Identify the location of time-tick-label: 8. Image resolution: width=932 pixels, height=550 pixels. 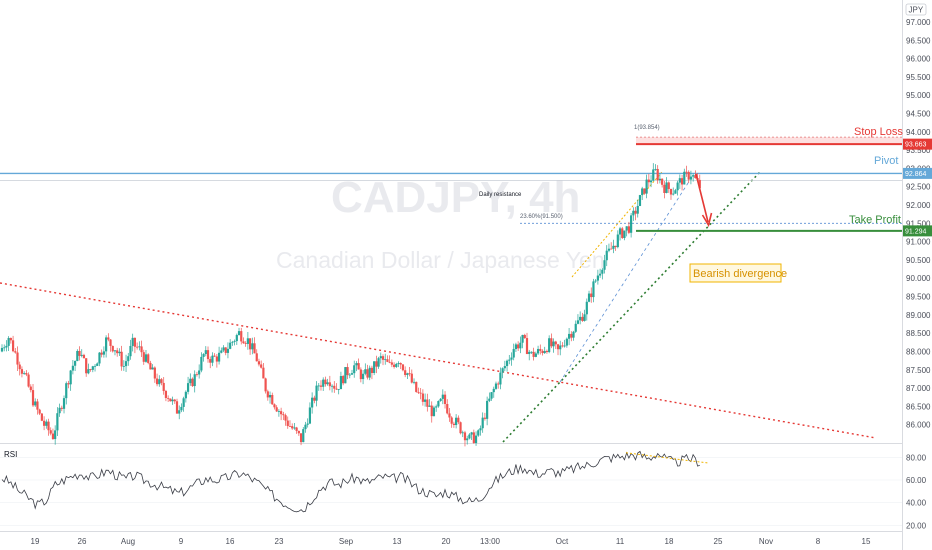
(818, 541).